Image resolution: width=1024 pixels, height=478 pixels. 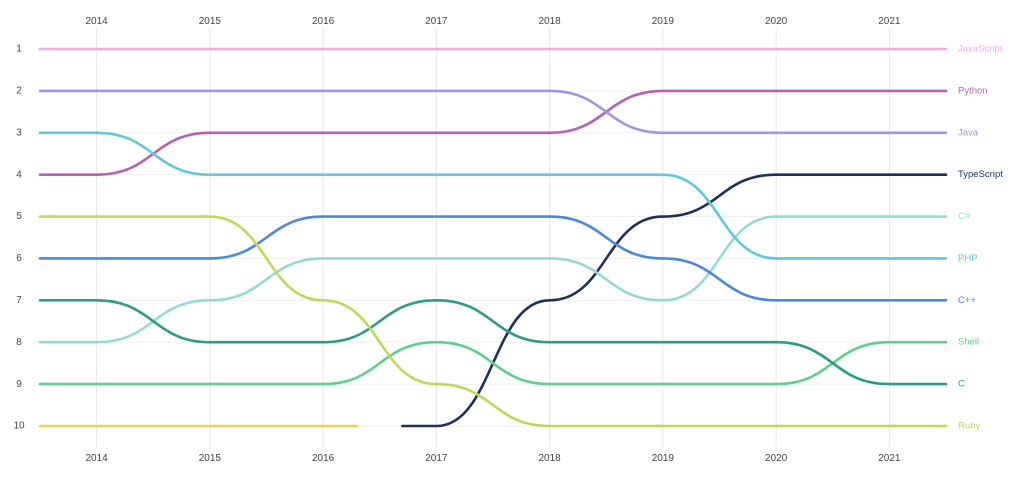 I want to click on rank-tick-label: 2, so click(x=19, y=91).